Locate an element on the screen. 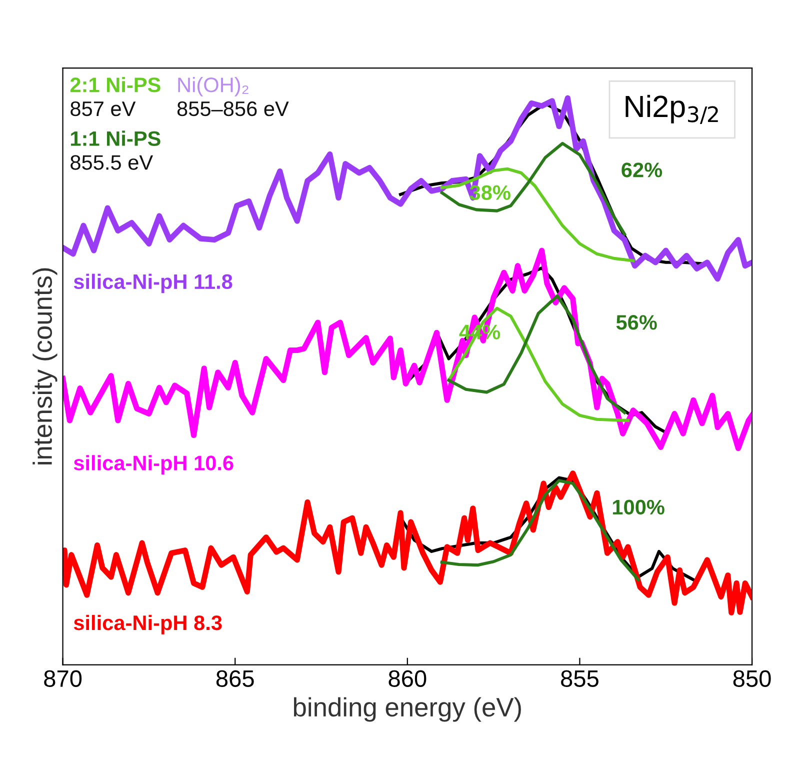 Image resolution: width=785 pixels, height=773 pixels. series-label: silica-Ni-pH 11.8 is located at coordinates (153, 284).